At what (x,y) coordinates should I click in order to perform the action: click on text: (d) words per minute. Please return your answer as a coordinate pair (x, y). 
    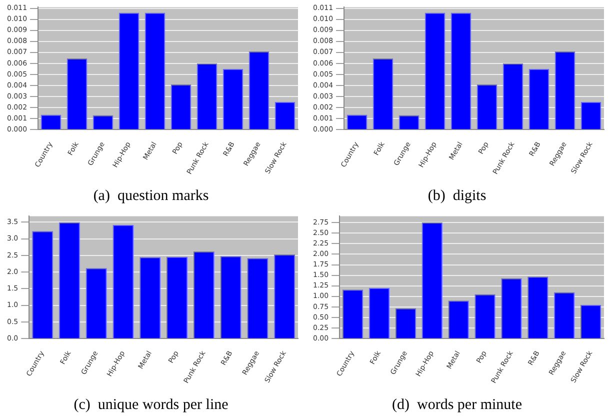
    Looking at the image, I should click on (457, 404).